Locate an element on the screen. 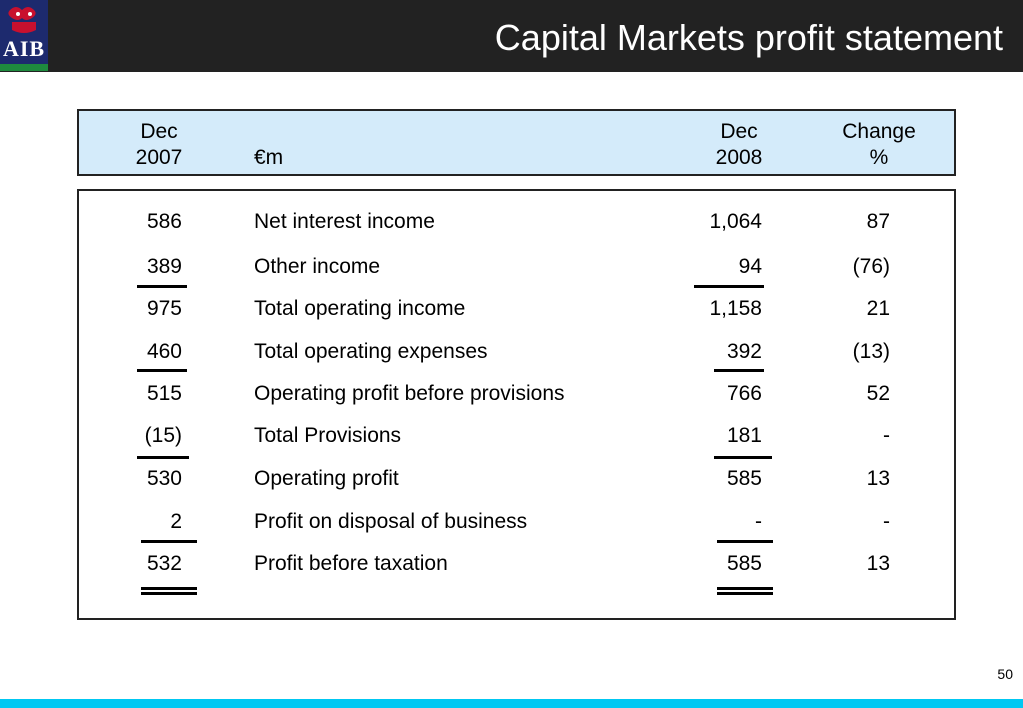  value-2008: 1,064 is located at coordinates (735, 221).